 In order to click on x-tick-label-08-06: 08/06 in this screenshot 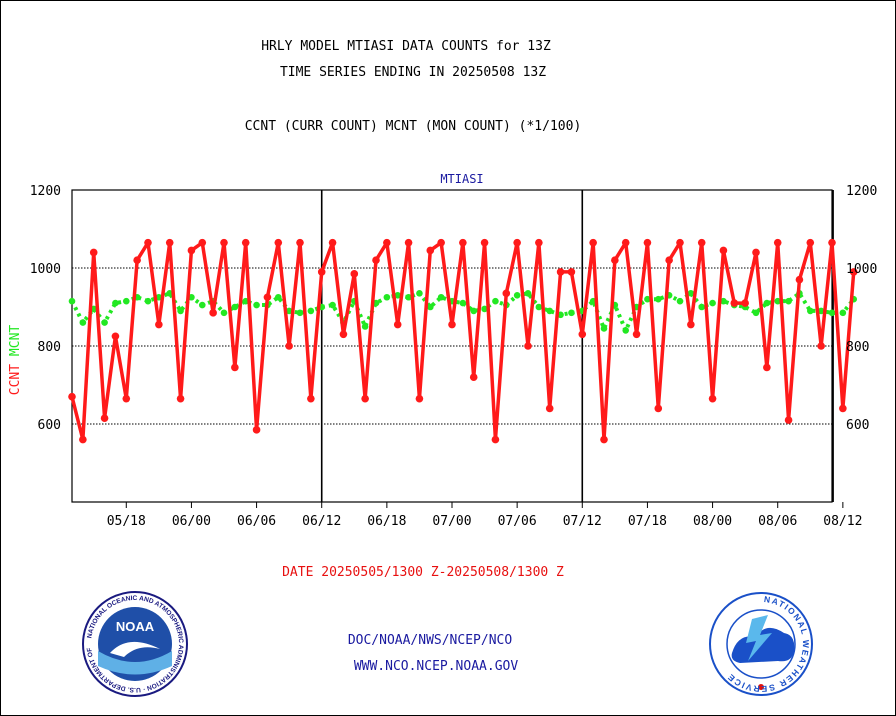, I will do `click(777, 521)`.